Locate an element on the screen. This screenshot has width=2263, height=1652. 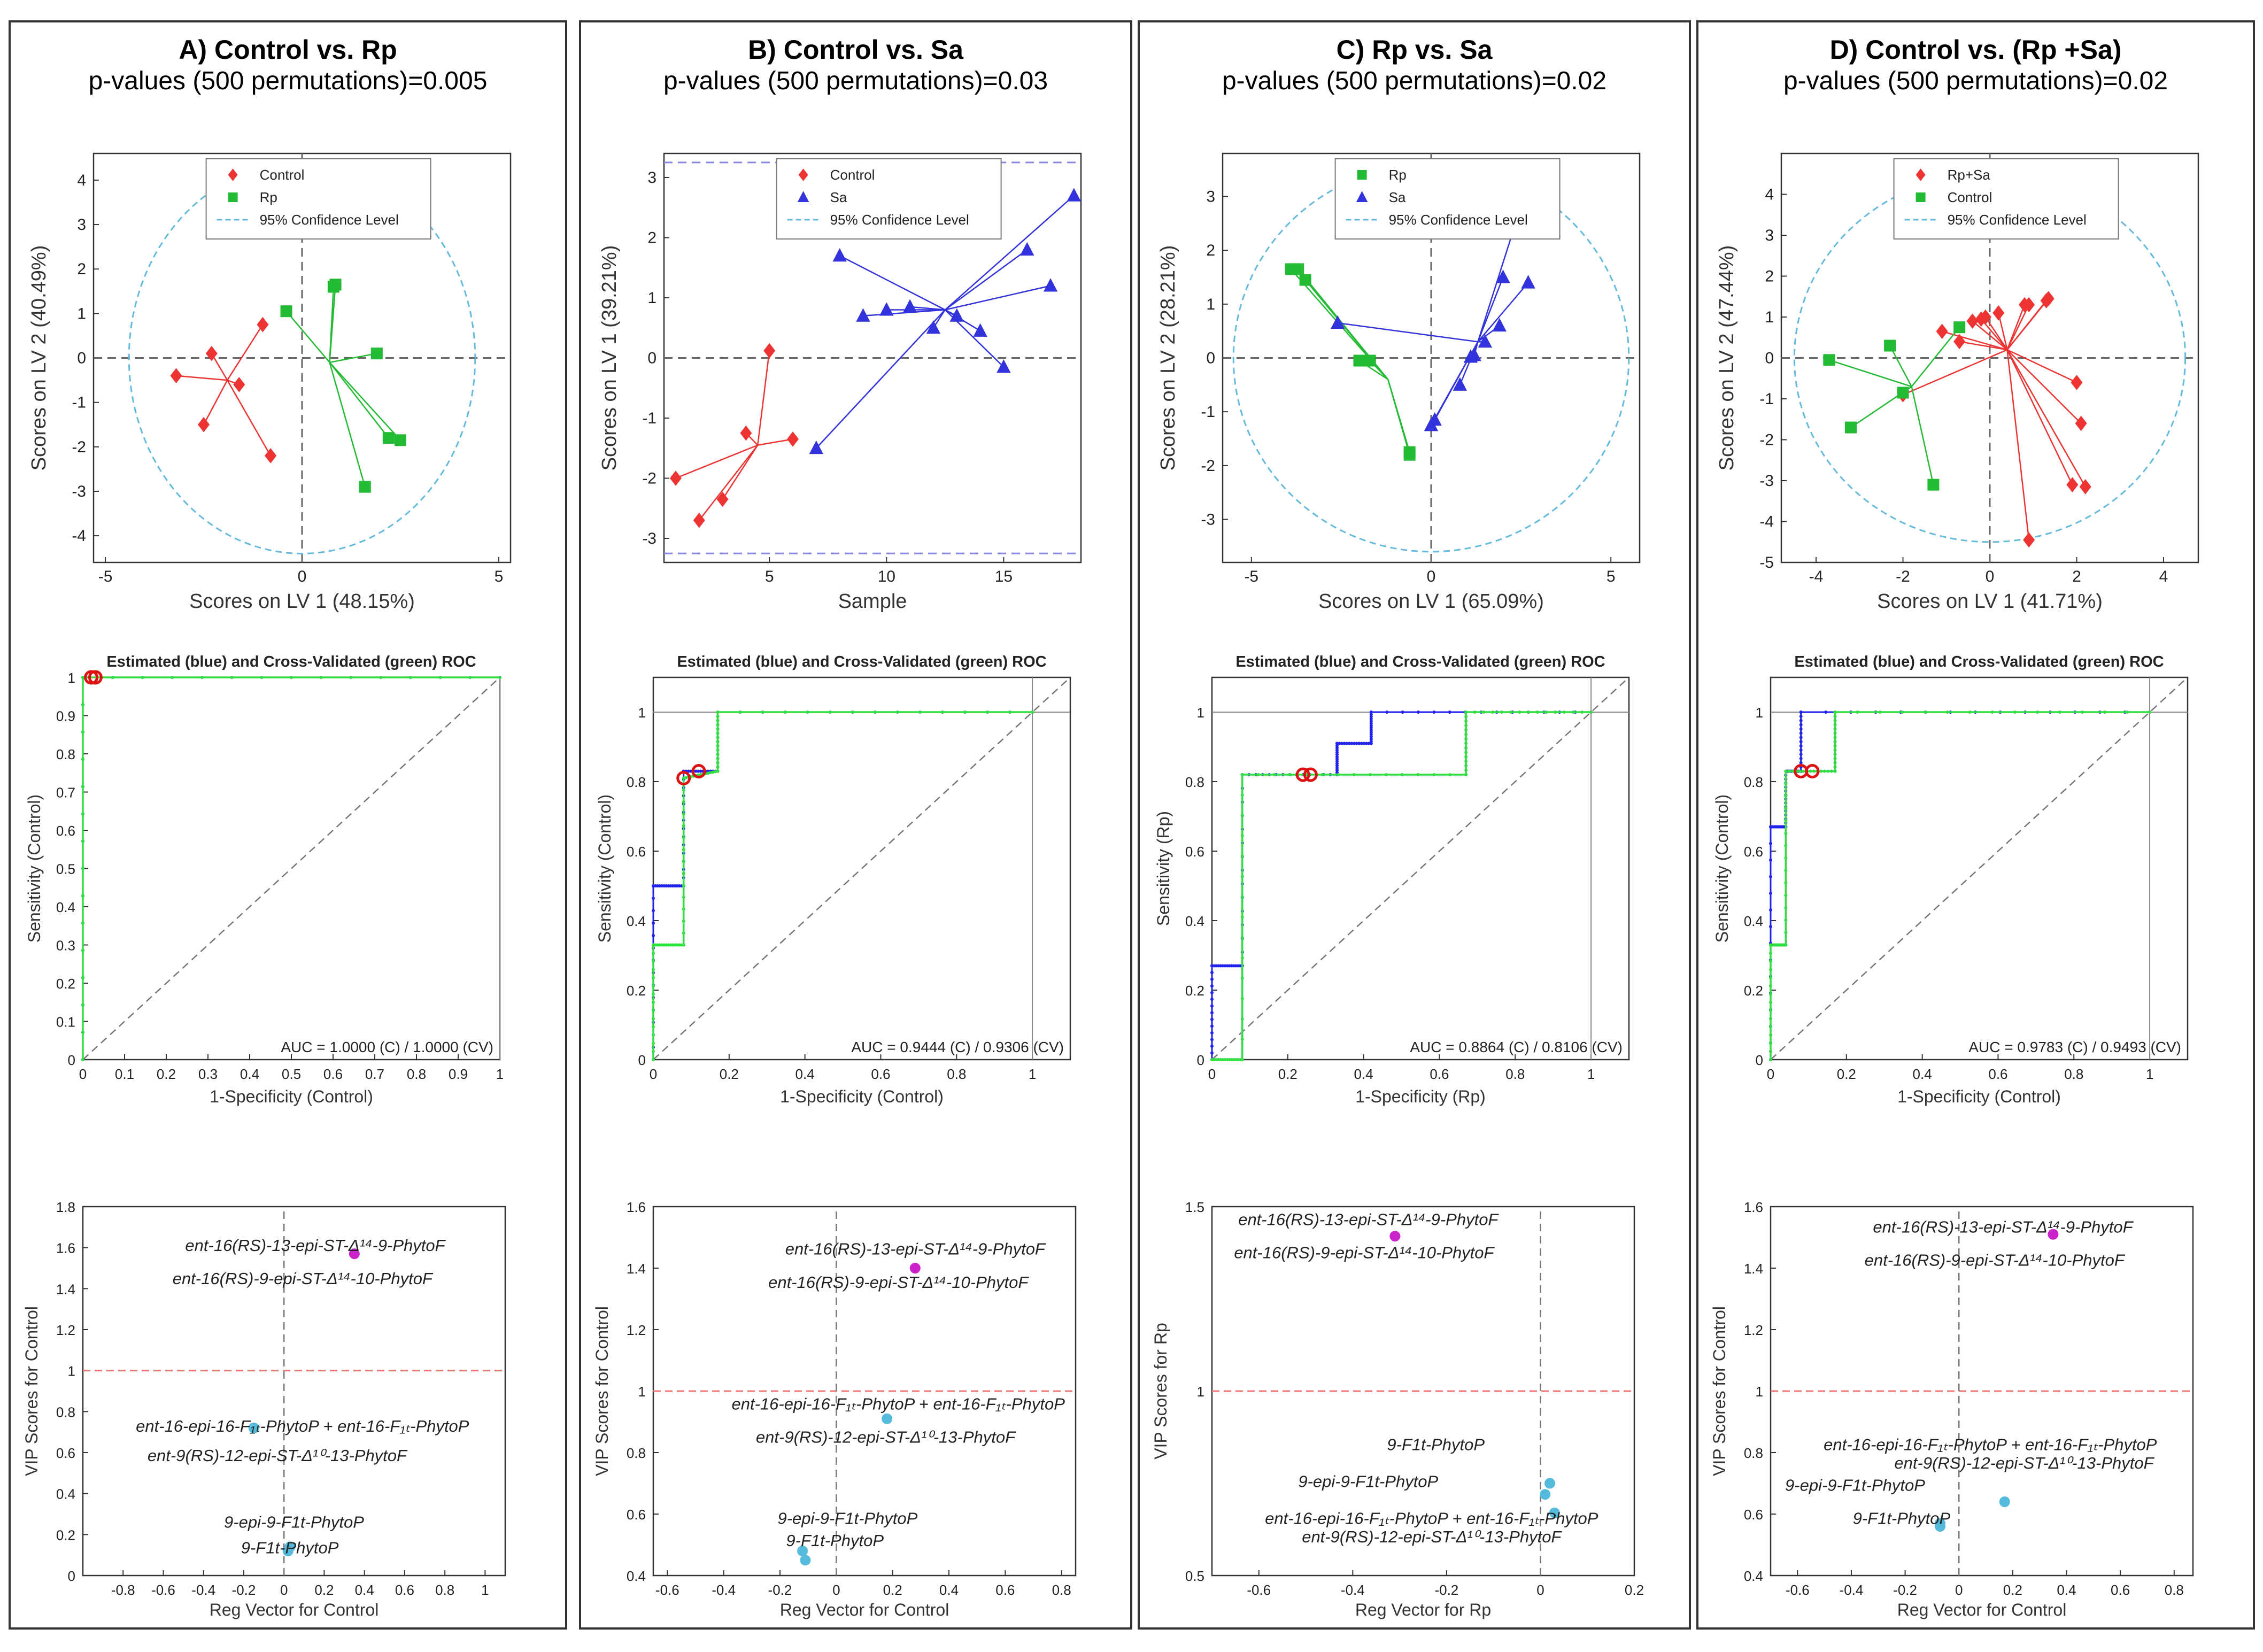
x-tick-label: 0.8 is located at coordinates (1515, 1074).